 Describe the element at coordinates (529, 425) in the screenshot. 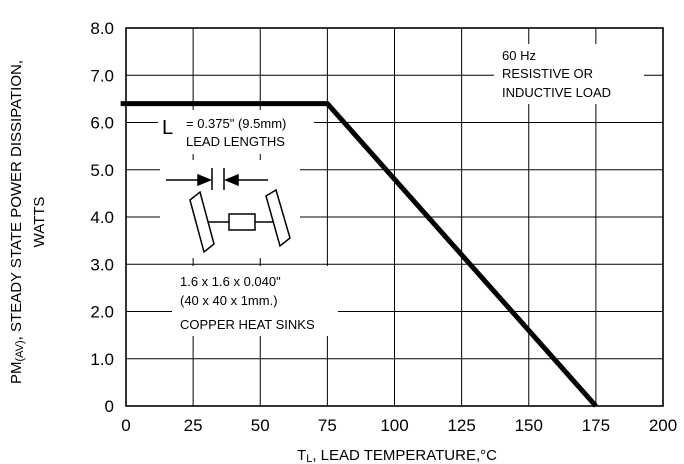

I see `x-tick-label-6: 150` at that location.